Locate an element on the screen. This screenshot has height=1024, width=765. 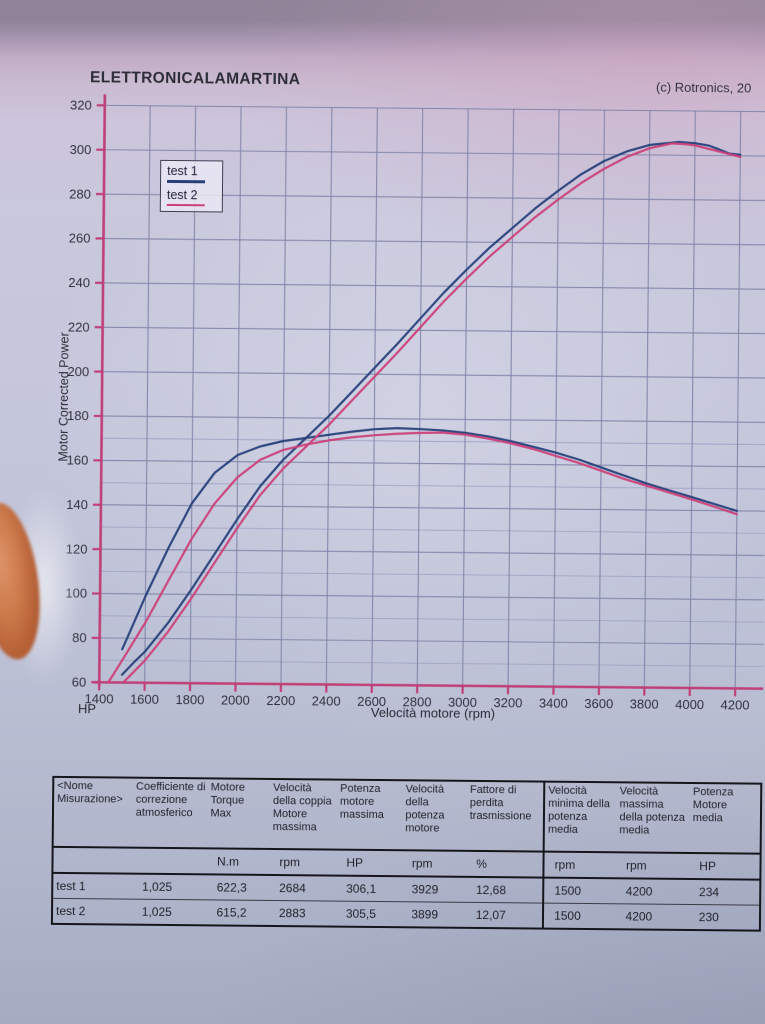
unit-cell: % is located at coordinates (505, 864).